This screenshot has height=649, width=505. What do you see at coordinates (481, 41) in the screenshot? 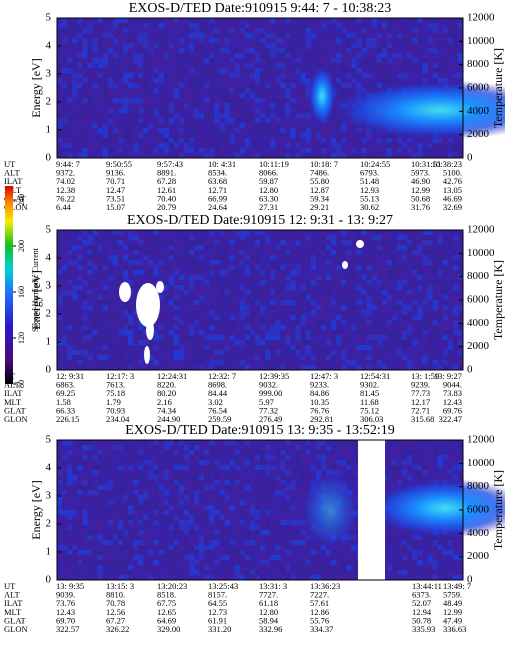
I see `y2-tick-label: 10000` at bounding box center [481, 41].